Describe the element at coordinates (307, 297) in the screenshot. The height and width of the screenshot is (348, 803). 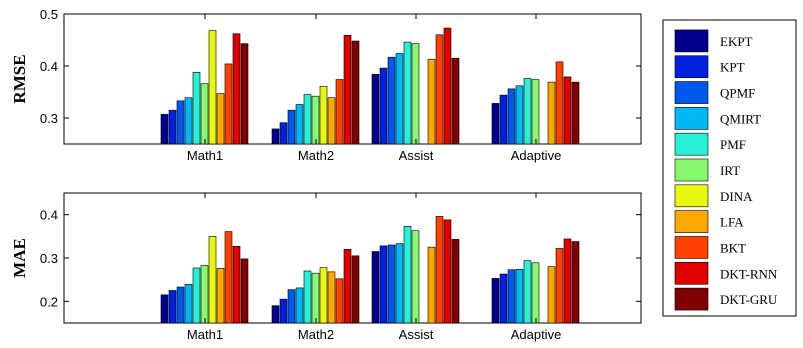
I see `bar-pmf-math2` at that location.